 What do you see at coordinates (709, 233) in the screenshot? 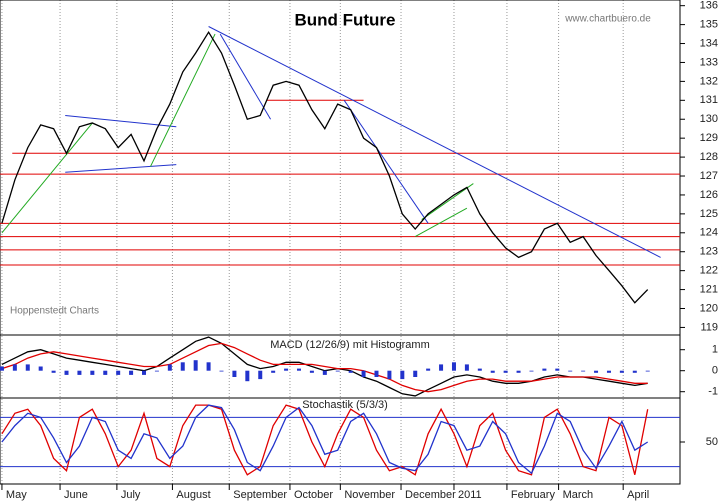
I see `y-tick-label: 124` at bounding box center [709, 233].